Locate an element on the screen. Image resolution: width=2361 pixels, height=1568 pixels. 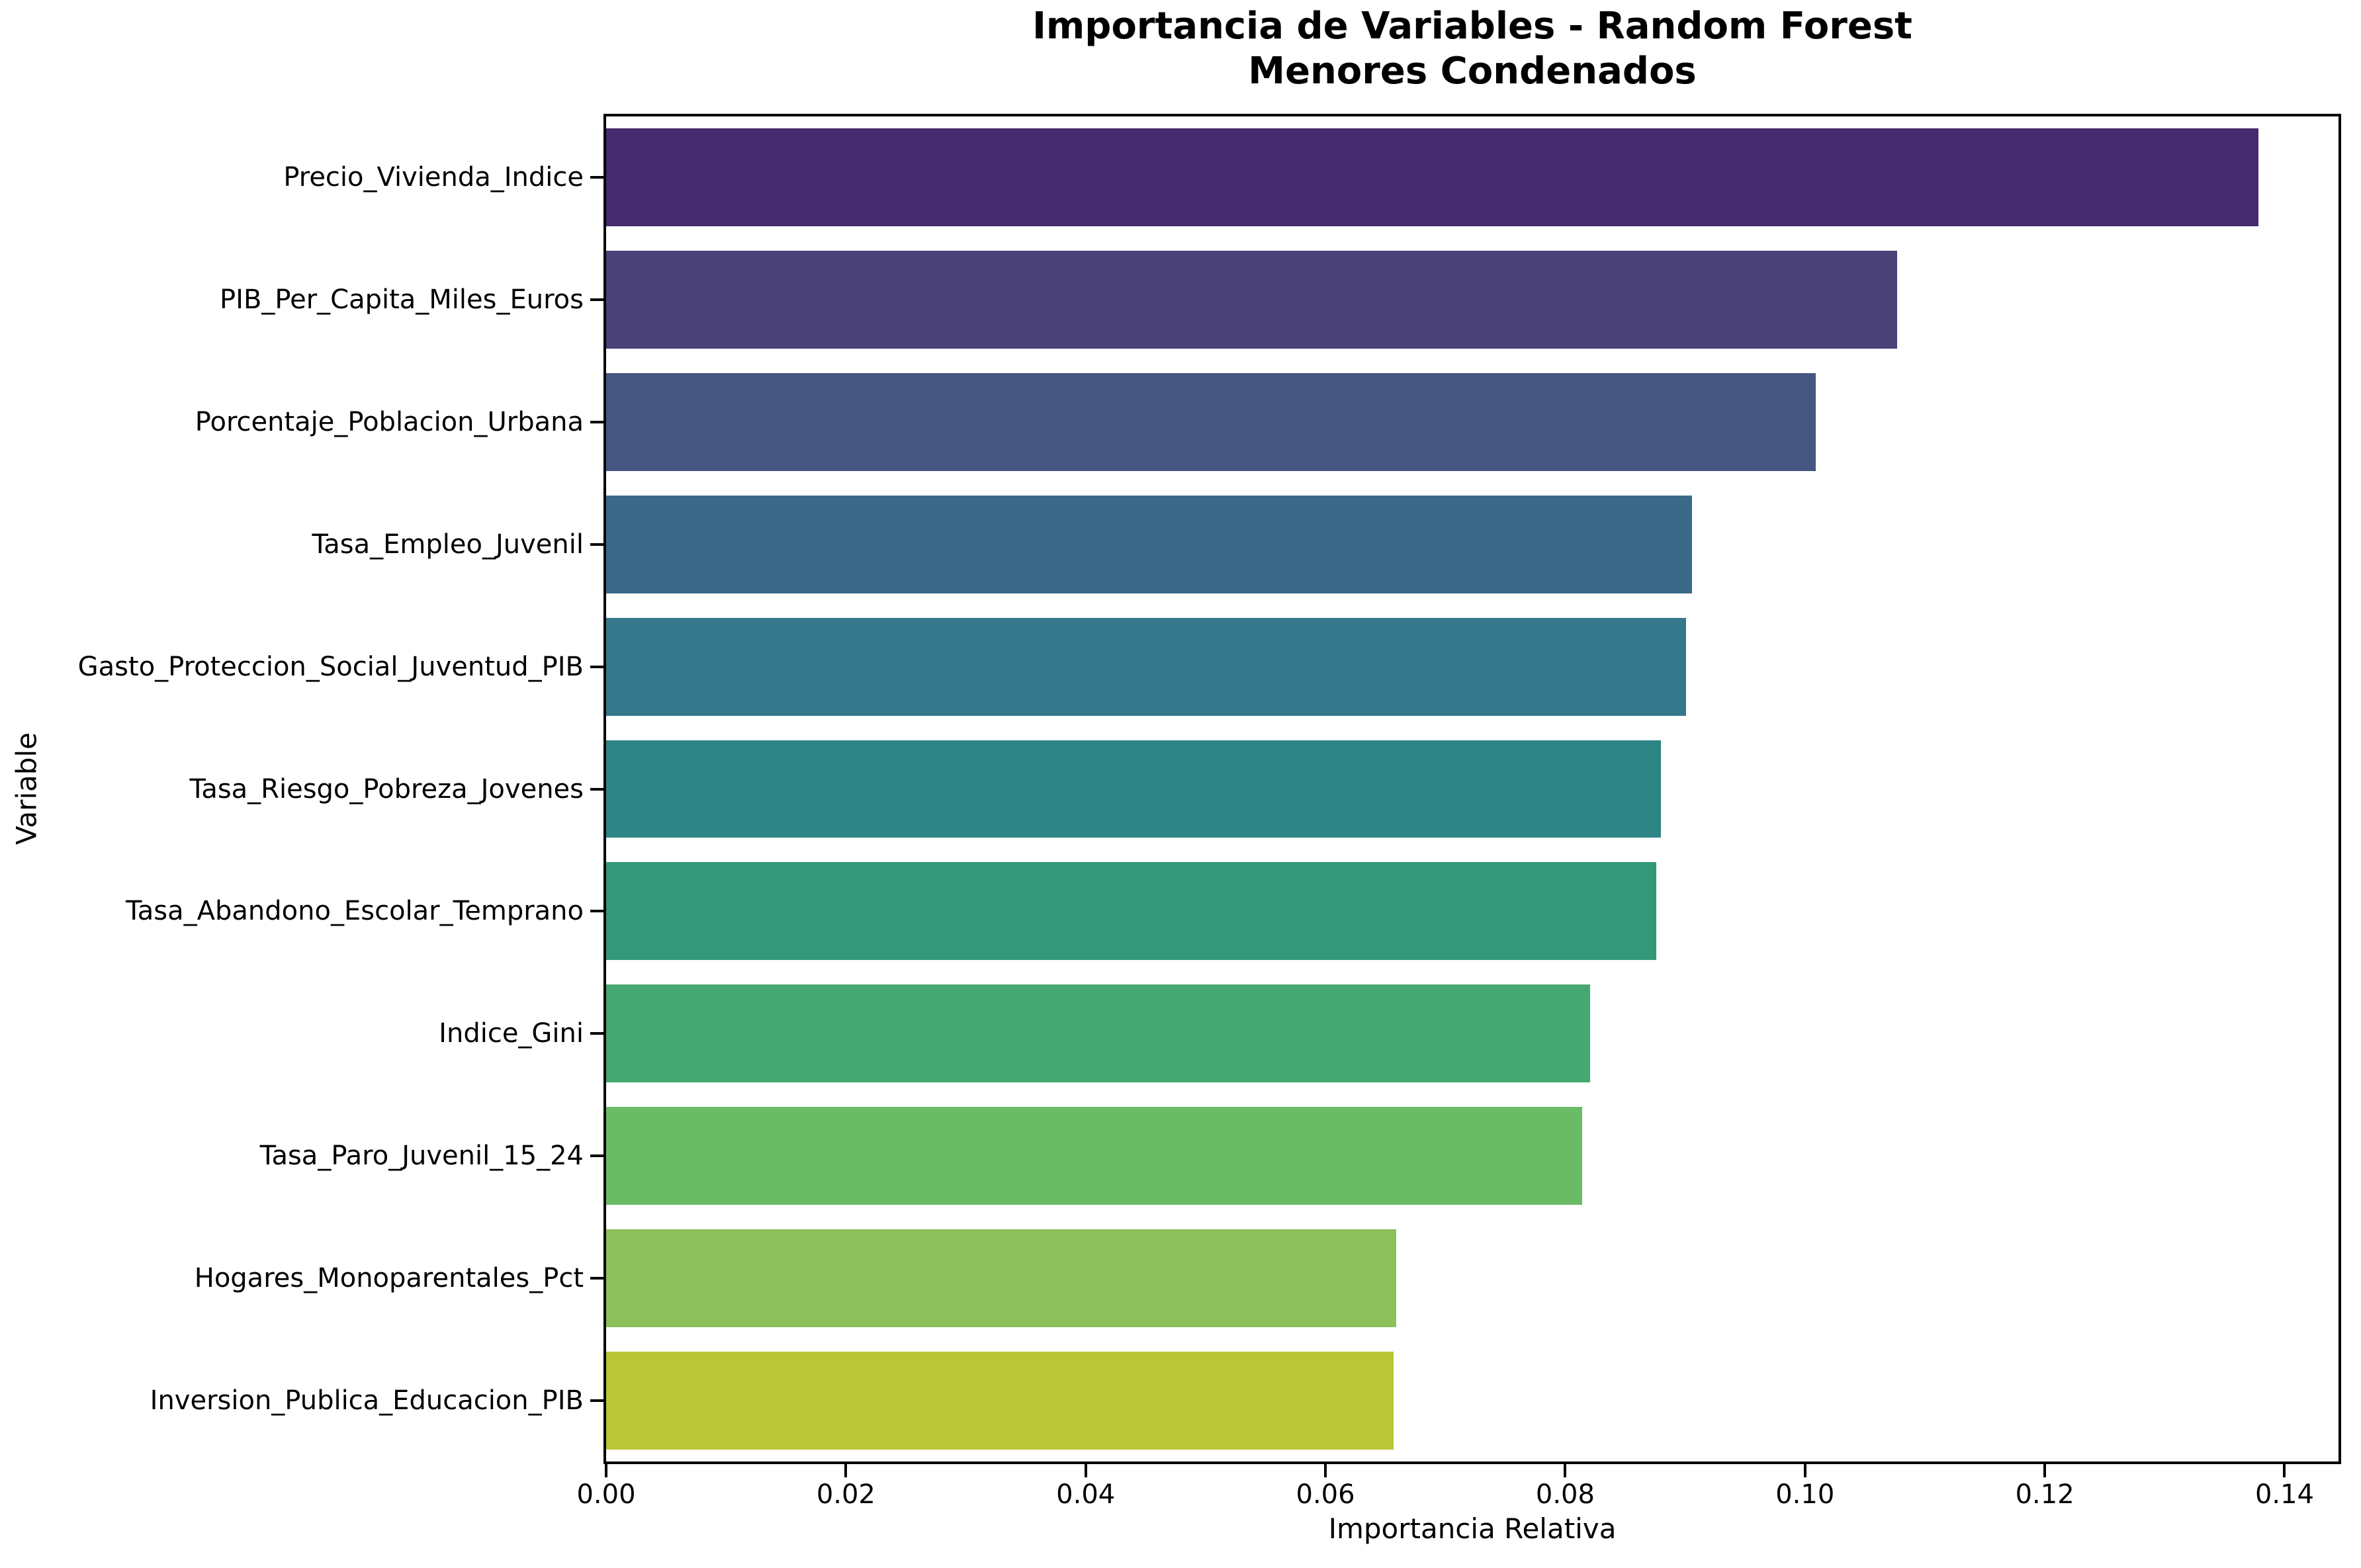
y-tick-label: Tasa_Abandono_Escolar_Temprano is located at coordinates (354, 911).